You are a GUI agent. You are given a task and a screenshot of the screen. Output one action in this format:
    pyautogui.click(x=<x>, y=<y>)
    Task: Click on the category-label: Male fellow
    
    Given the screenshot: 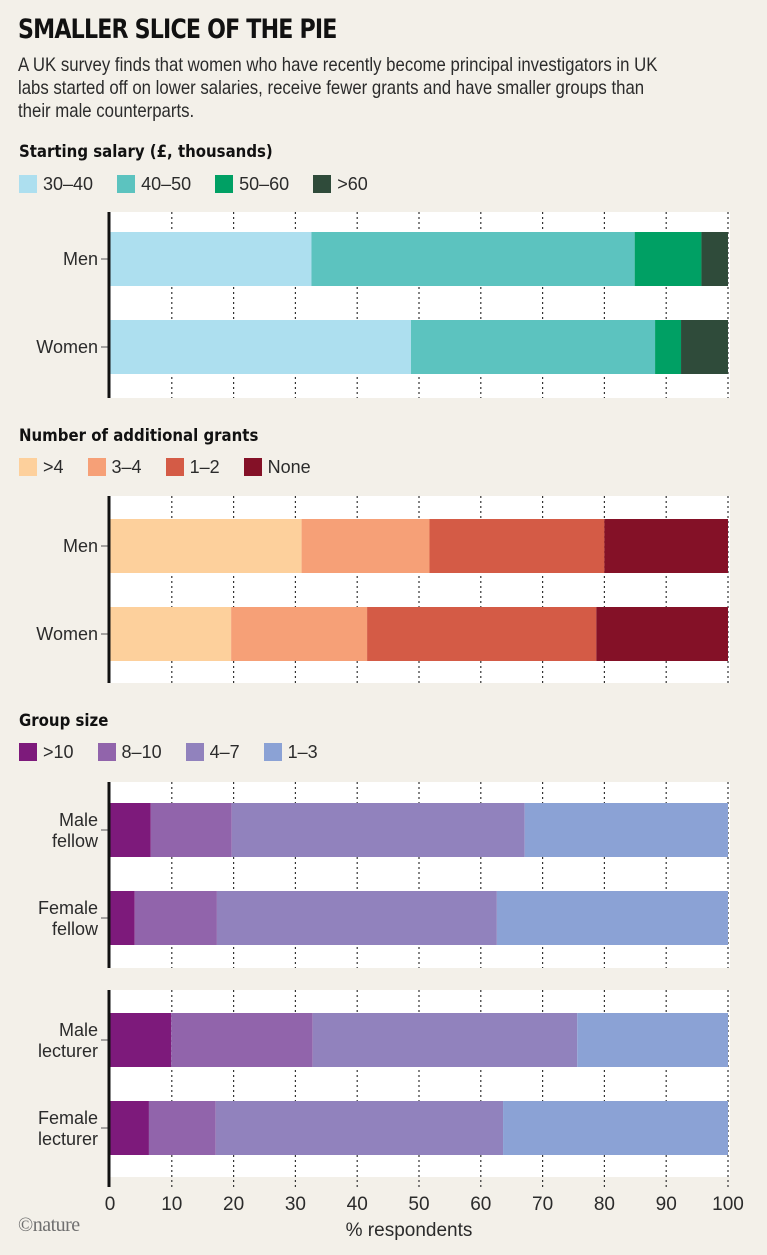 What is the action you would take?
    pyautogui.click(x=75, y=830)
    